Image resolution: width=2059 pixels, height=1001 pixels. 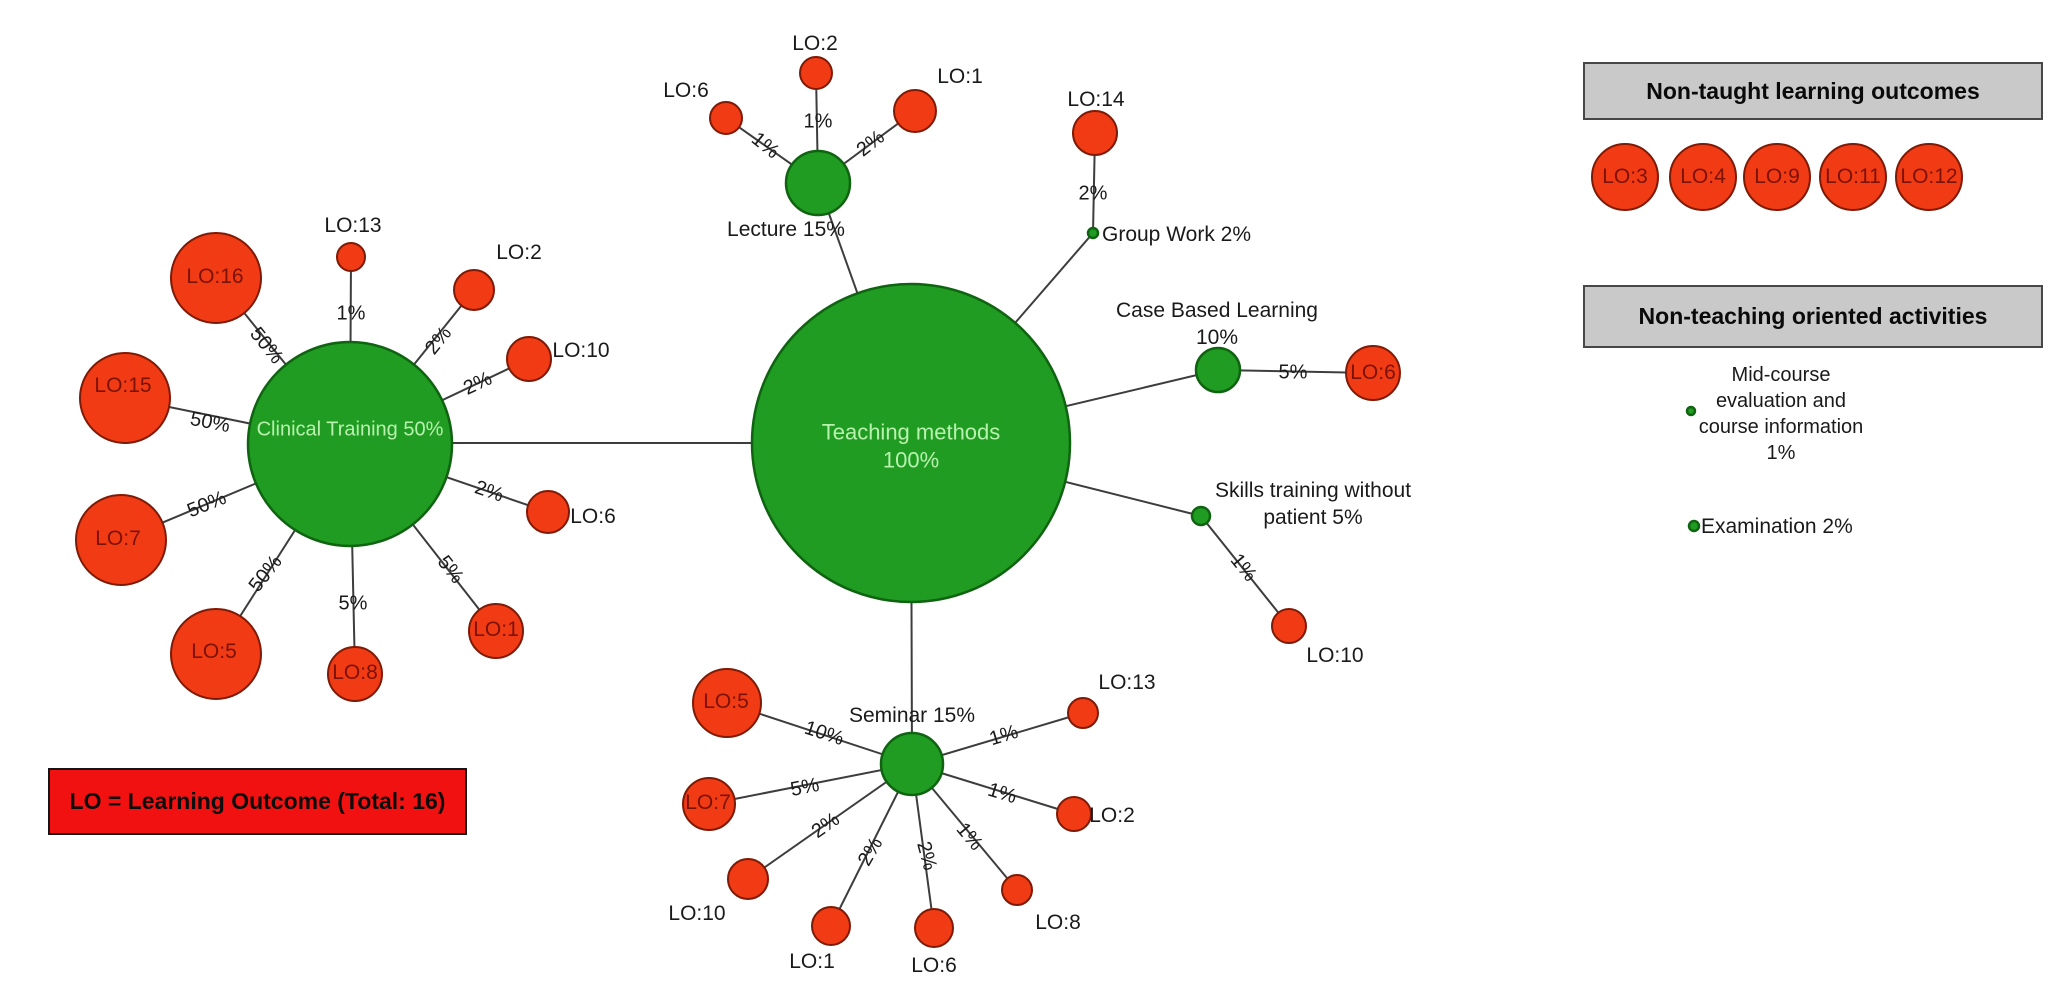 I want to click on edge-skills-lo10, so click(x=1245, y=571).